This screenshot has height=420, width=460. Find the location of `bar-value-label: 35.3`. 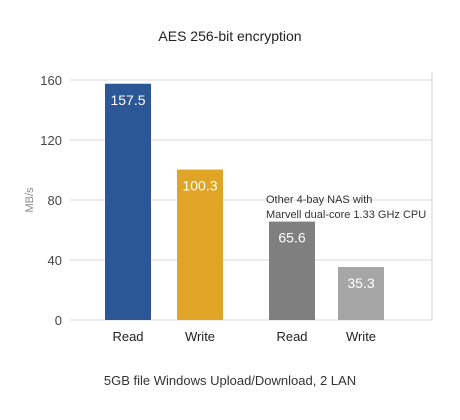

bar-value-label: 35.3 is located at coordinates (360, 283).